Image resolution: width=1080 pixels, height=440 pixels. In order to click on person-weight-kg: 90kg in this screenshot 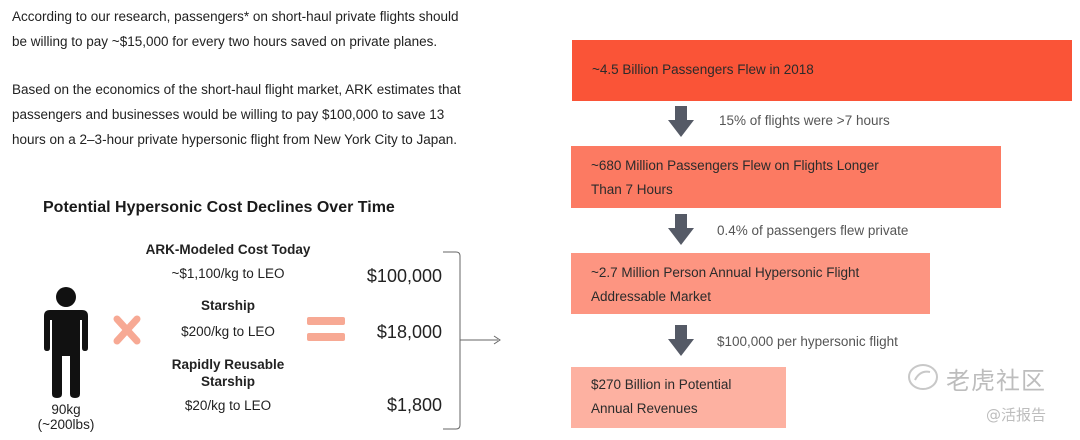, I will do `click(66, 409)`.